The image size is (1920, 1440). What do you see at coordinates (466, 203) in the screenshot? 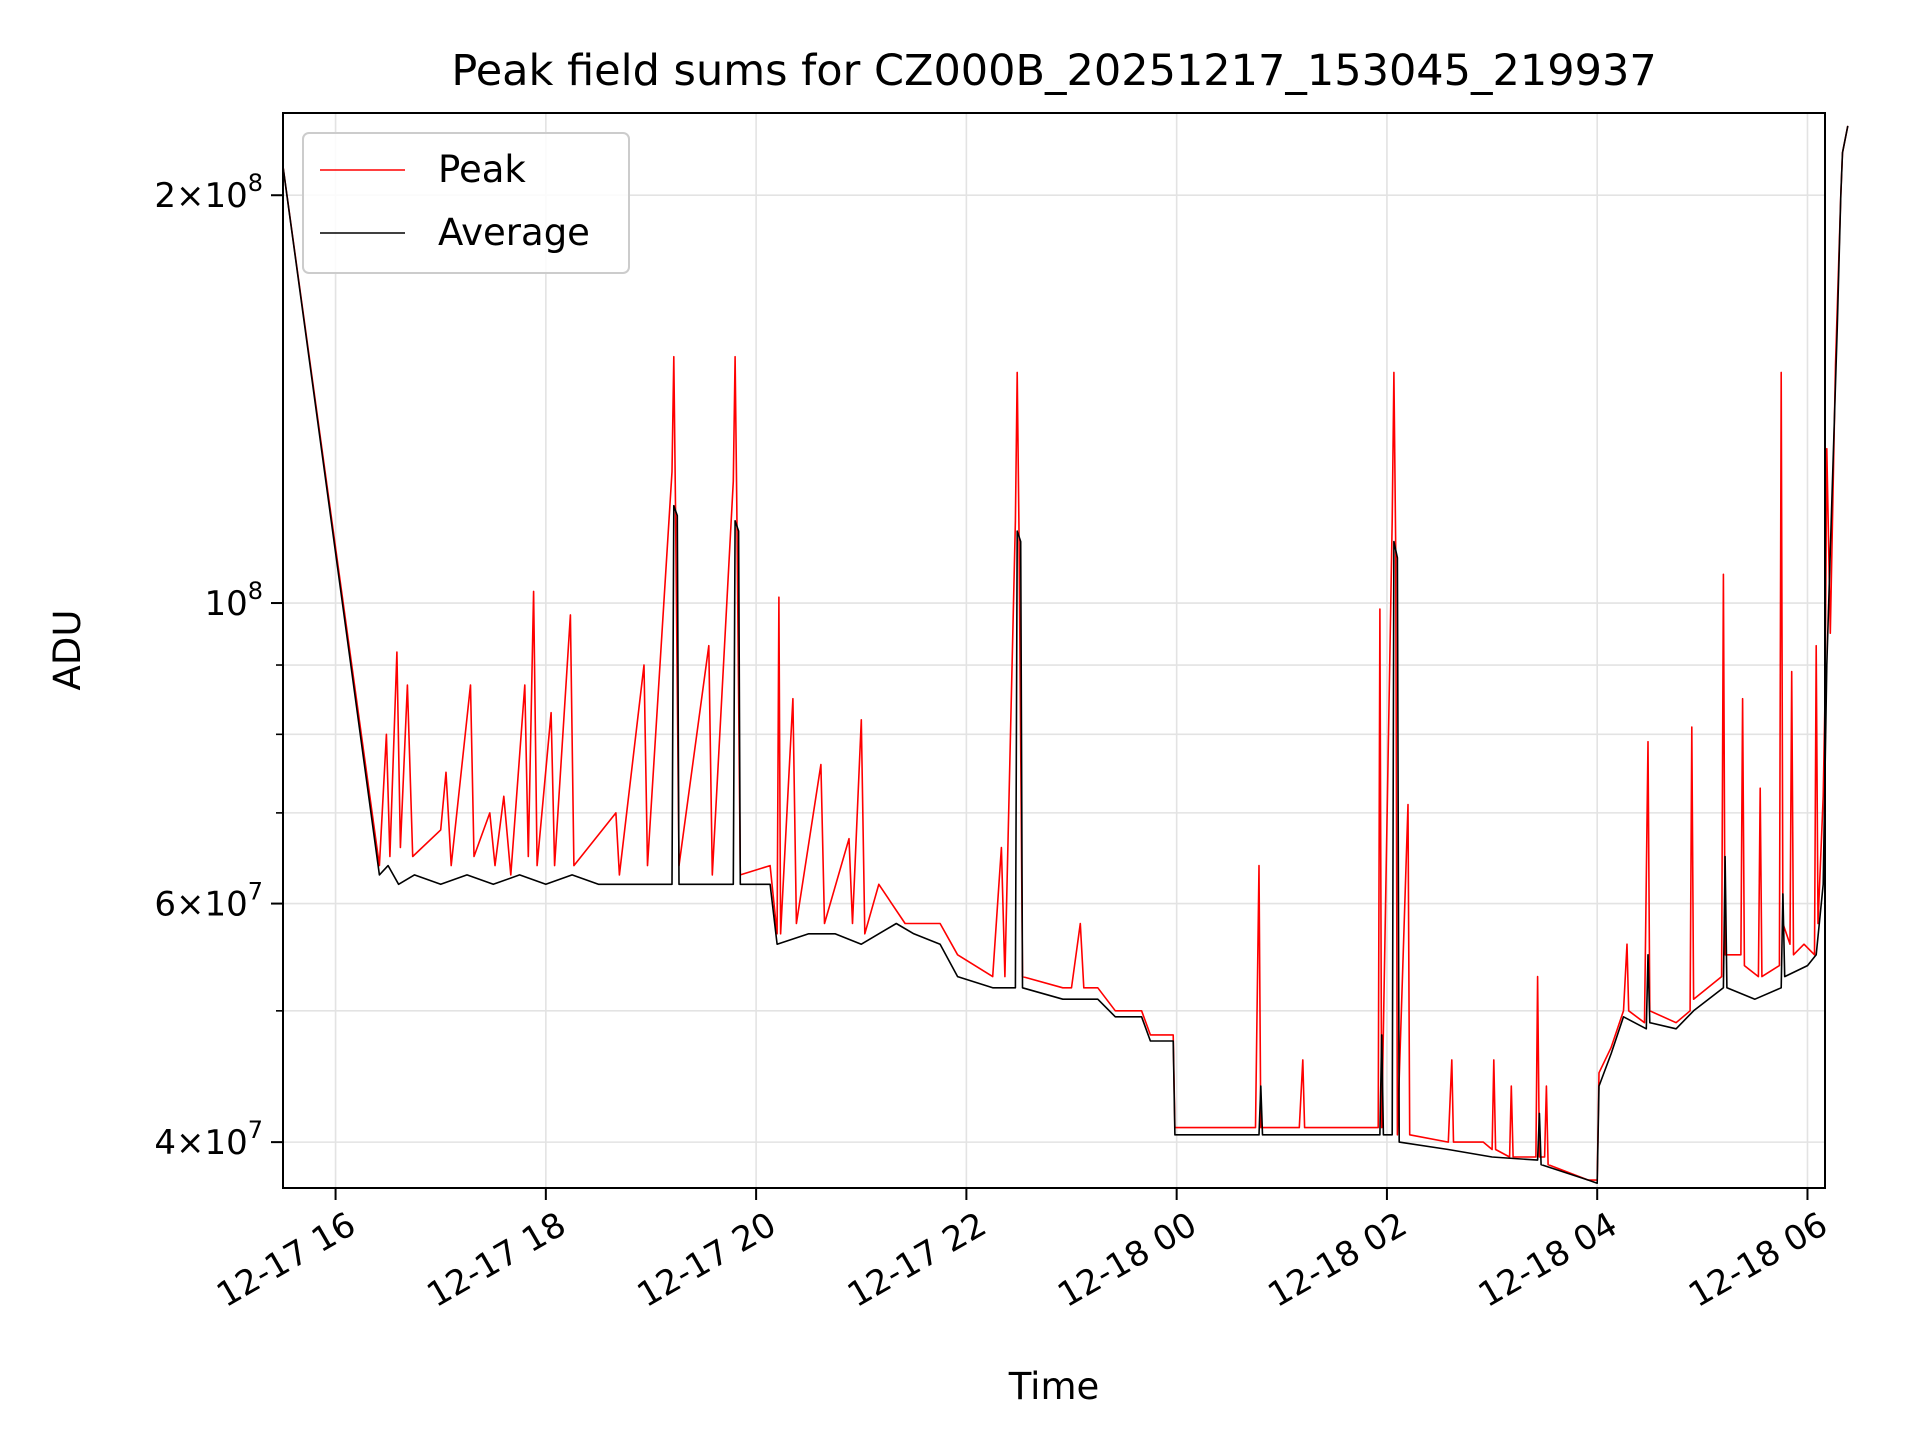
I see `legend: Peak Average` at bounding box center [466, 203].